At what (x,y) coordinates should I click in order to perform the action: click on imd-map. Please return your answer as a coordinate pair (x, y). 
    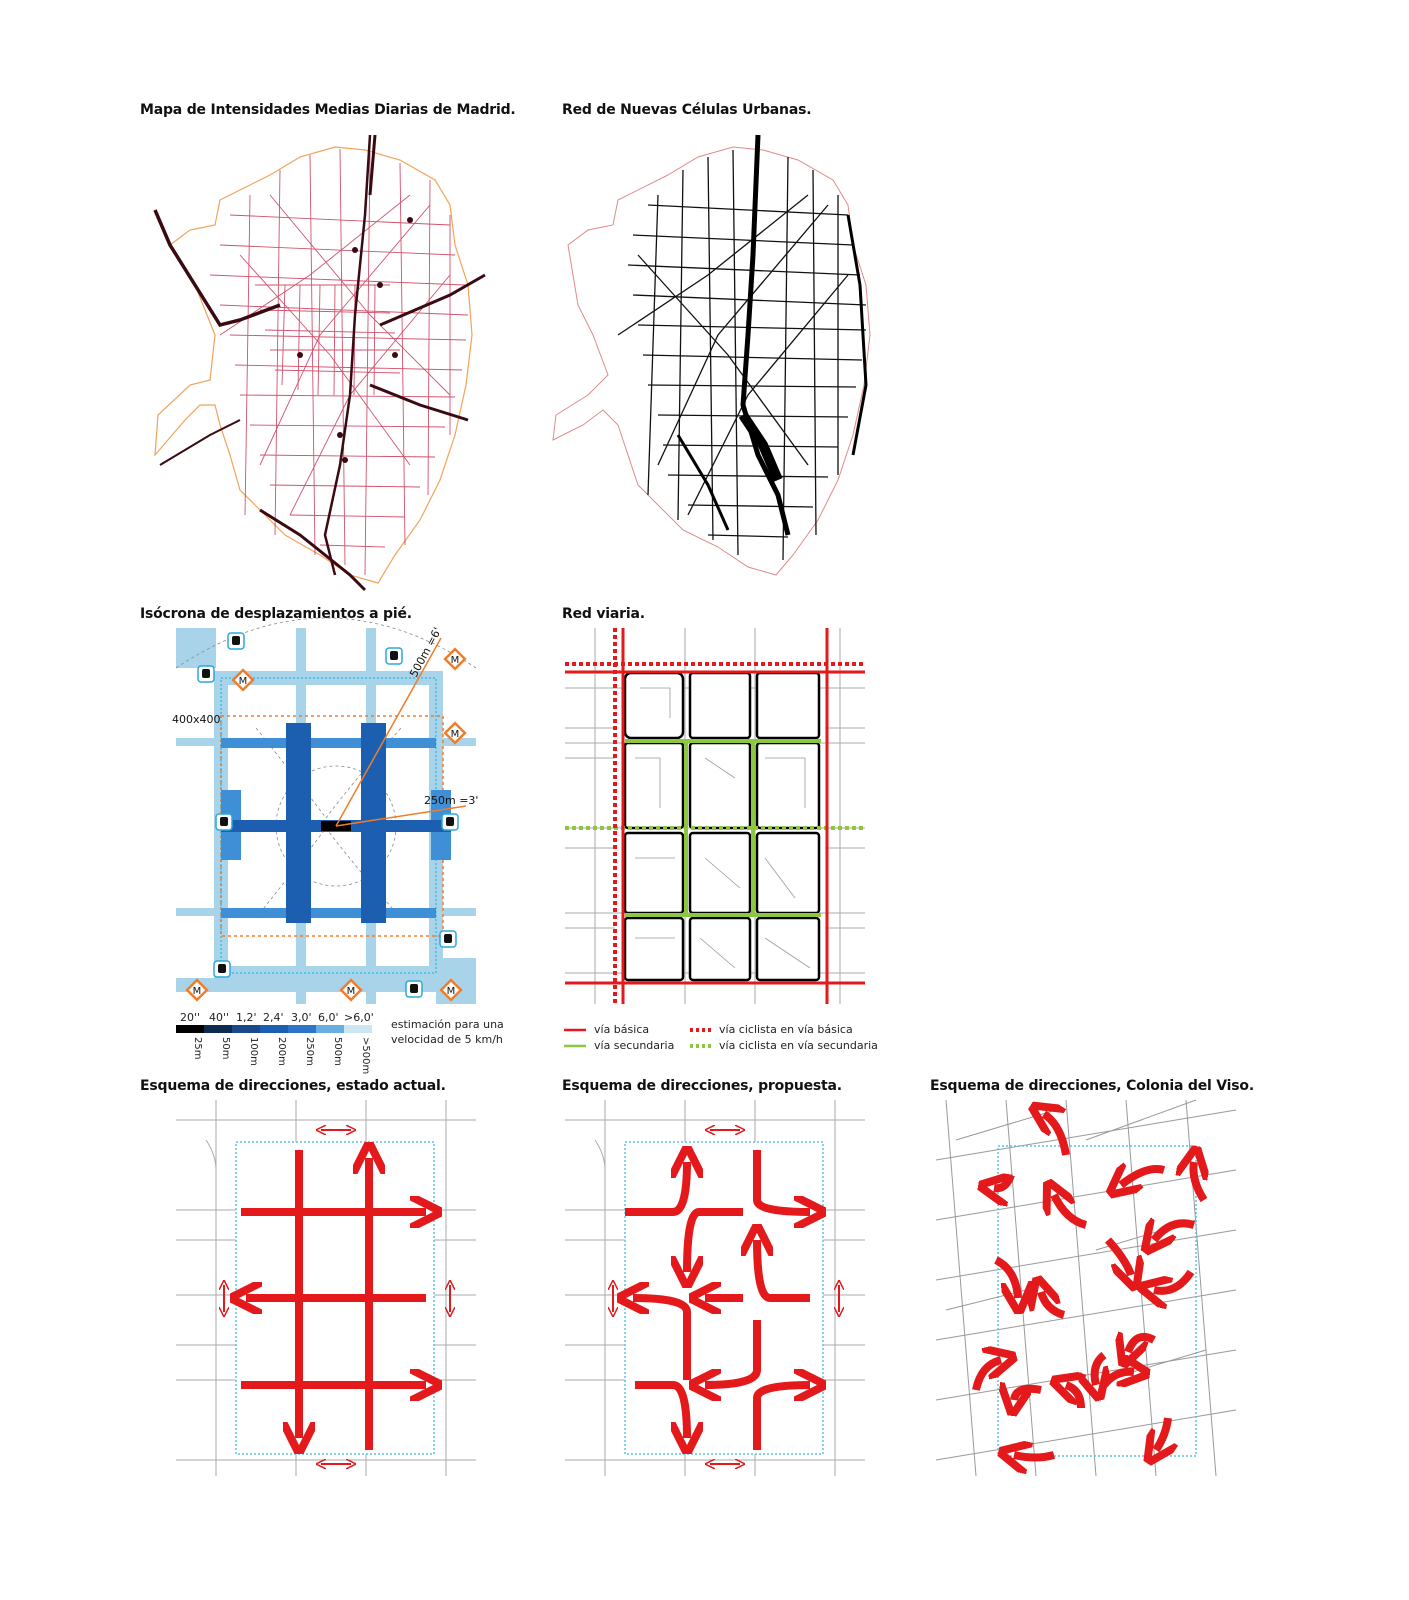
    Looking at the image, I should click on (319, 363).